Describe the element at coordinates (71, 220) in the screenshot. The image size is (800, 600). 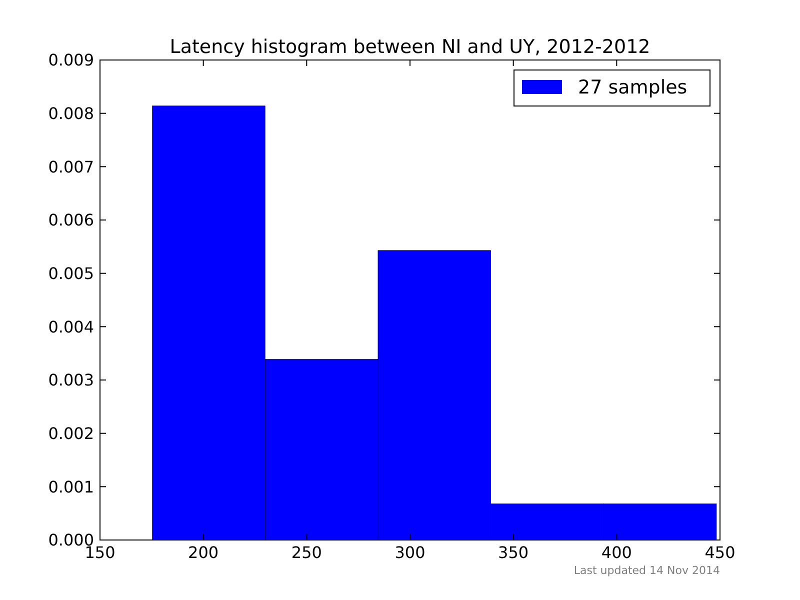
I see `y-tick-label: 0.006` at that location.